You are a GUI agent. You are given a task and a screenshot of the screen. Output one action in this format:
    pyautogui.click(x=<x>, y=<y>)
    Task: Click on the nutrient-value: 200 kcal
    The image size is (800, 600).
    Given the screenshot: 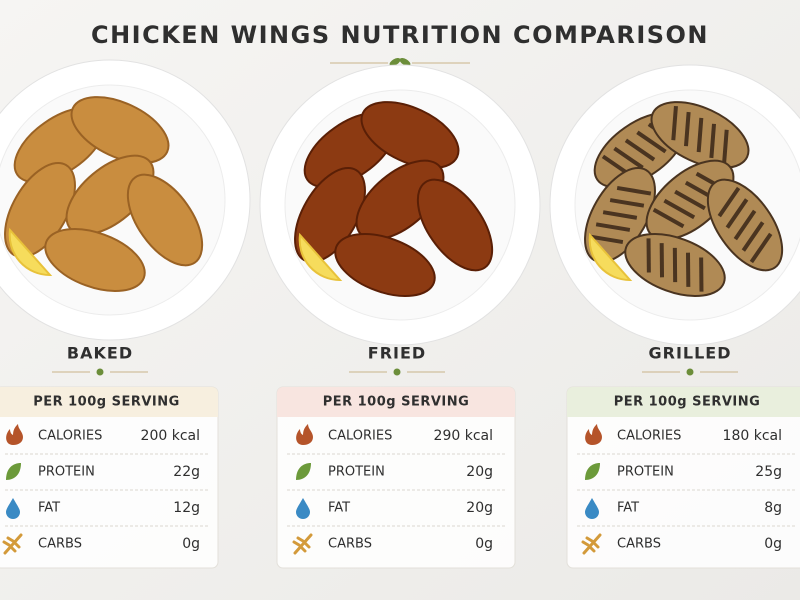 What is the action you would take?
    pyautogui.click(x=170, y=436)
    